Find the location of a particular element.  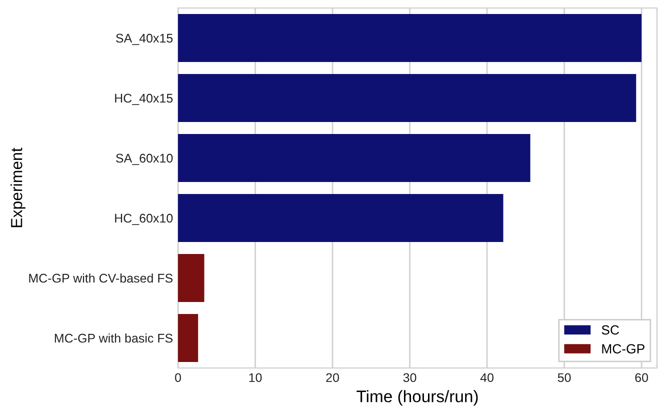

legend-label: SC is located at coordinates (610, 330).